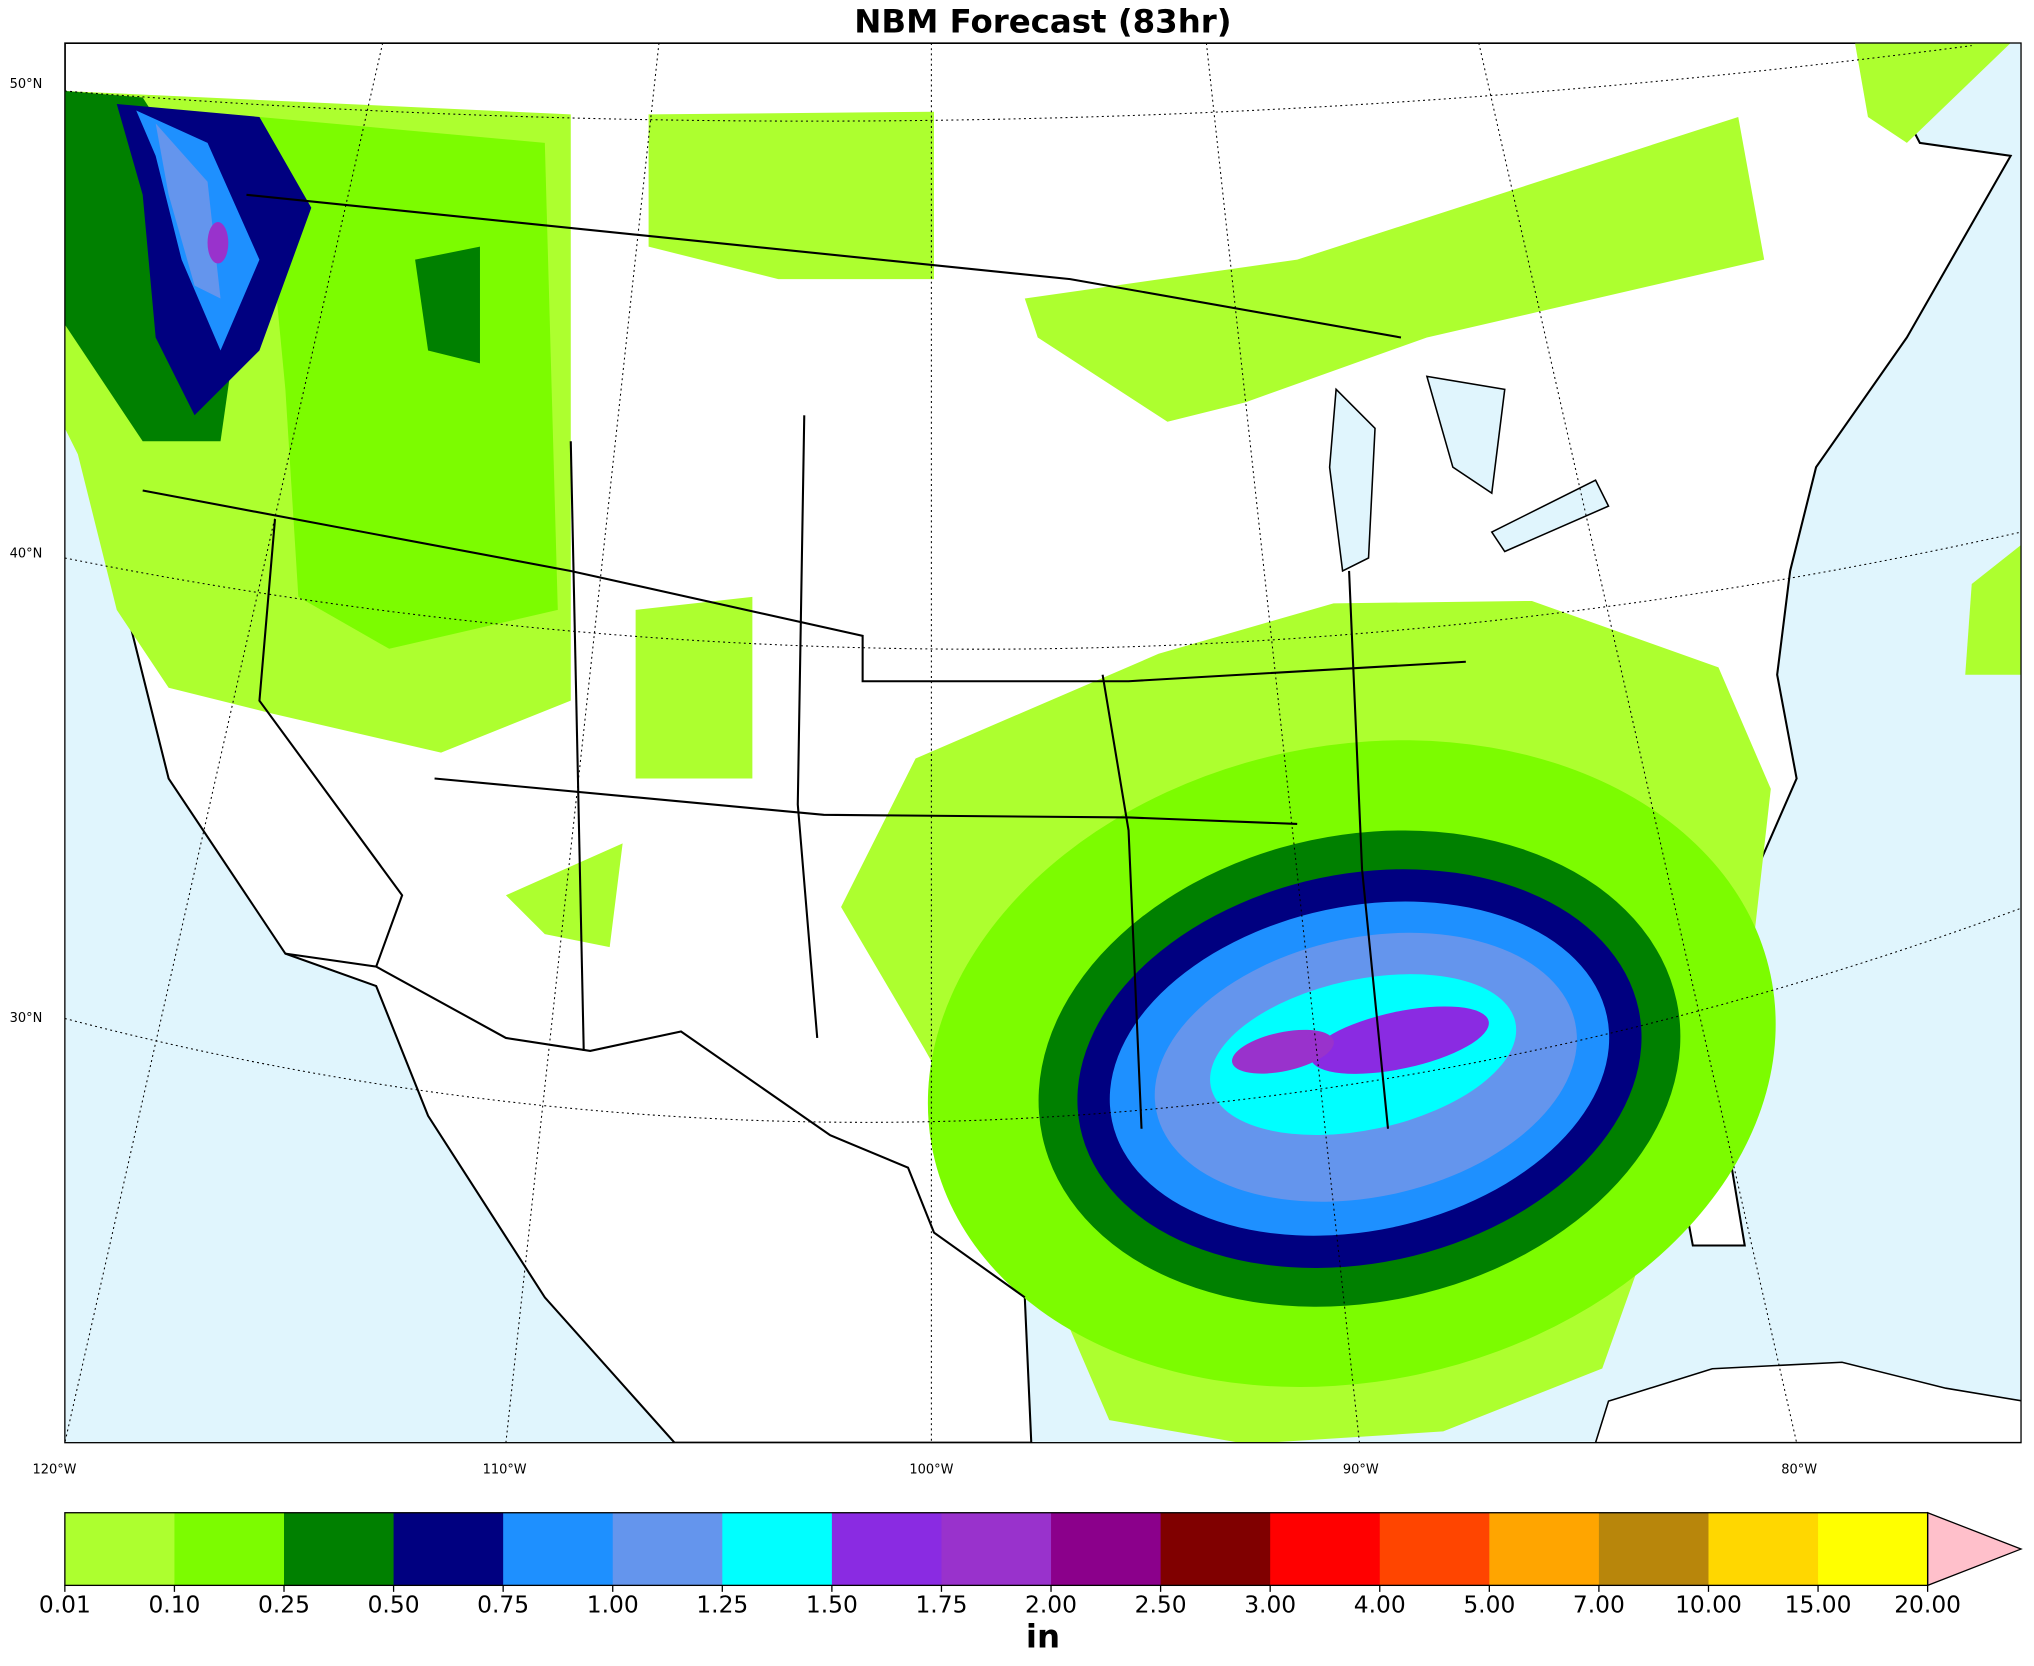 Image resolution: width=2034 pixels, height=1666 pixels. Describe the element at coordinates (1380, 1605) in the screenshot. I see `colorbar-tick-label: 4.00` at that location.